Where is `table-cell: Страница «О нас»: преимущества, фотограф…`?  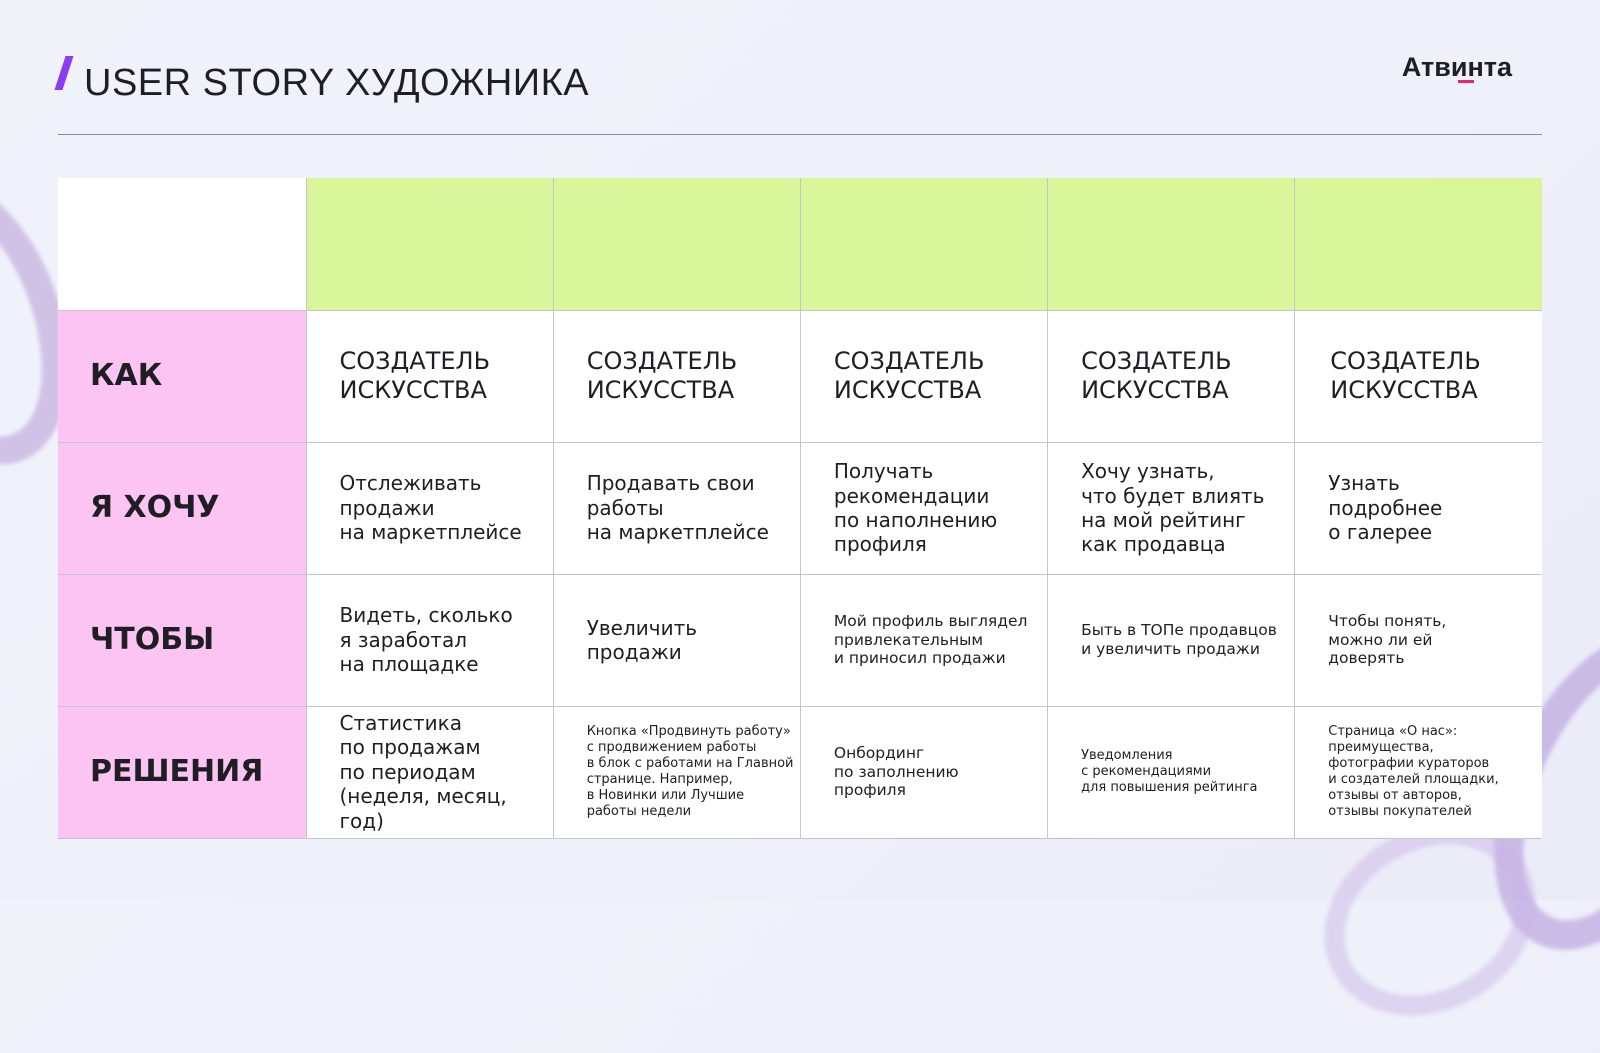 table-cell: Страница «О нас»: преимущества, фотограф… is located at coordinates (1418, 772).